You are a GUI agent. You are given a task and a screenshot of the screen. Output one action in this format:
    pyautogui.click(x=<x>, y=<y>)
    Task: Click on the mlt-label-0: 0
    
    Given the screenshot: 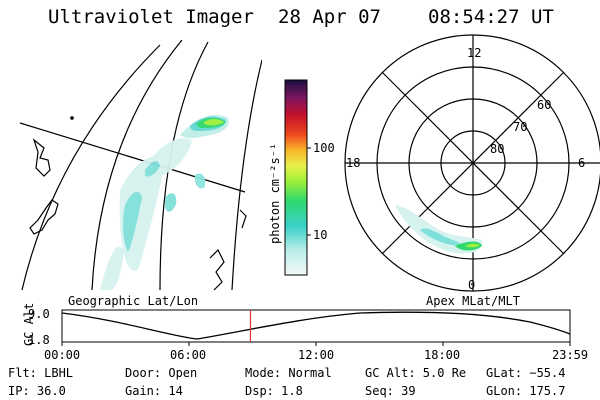 What is the action you would take?
    pyautogui.click(x=472, y=285)
    